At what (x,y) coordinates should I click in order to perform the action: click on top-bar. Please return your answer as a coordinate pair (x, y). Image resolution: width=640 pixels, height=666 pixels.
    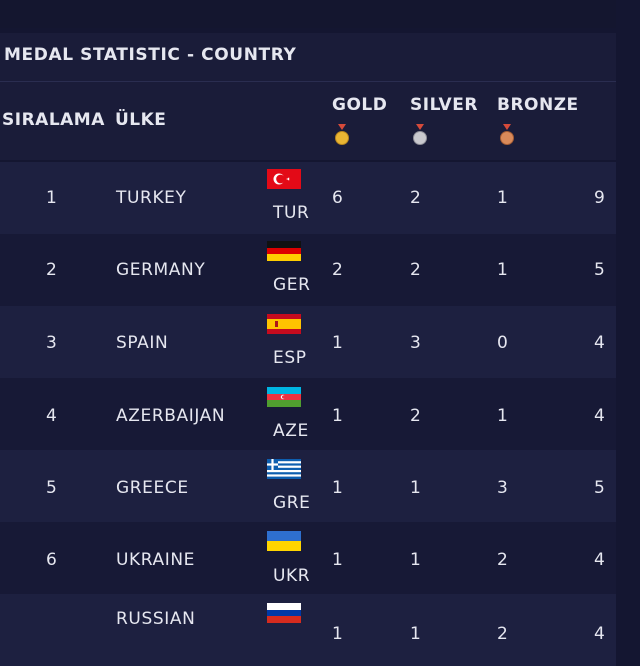
    Looking at the image, I should click on (308, 14).